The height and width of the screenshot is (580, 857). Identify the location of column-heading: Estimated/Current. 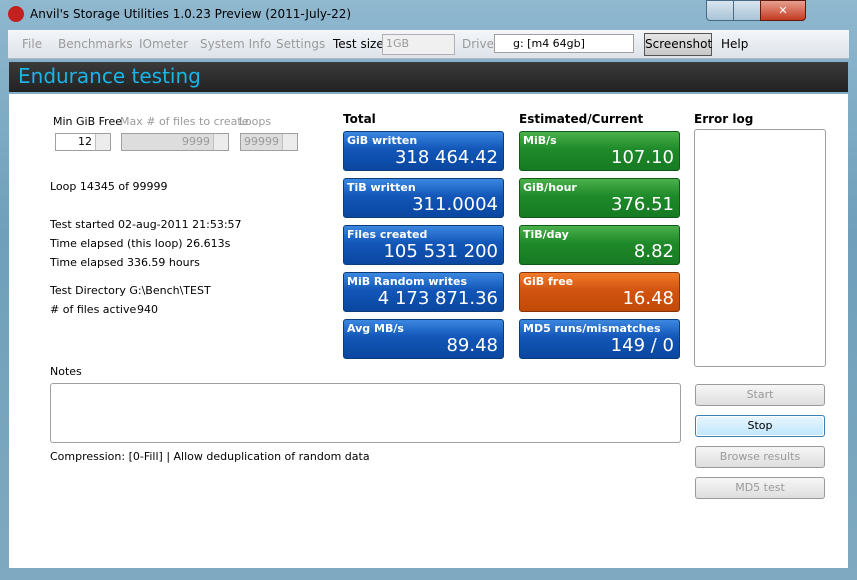
(581, 119).